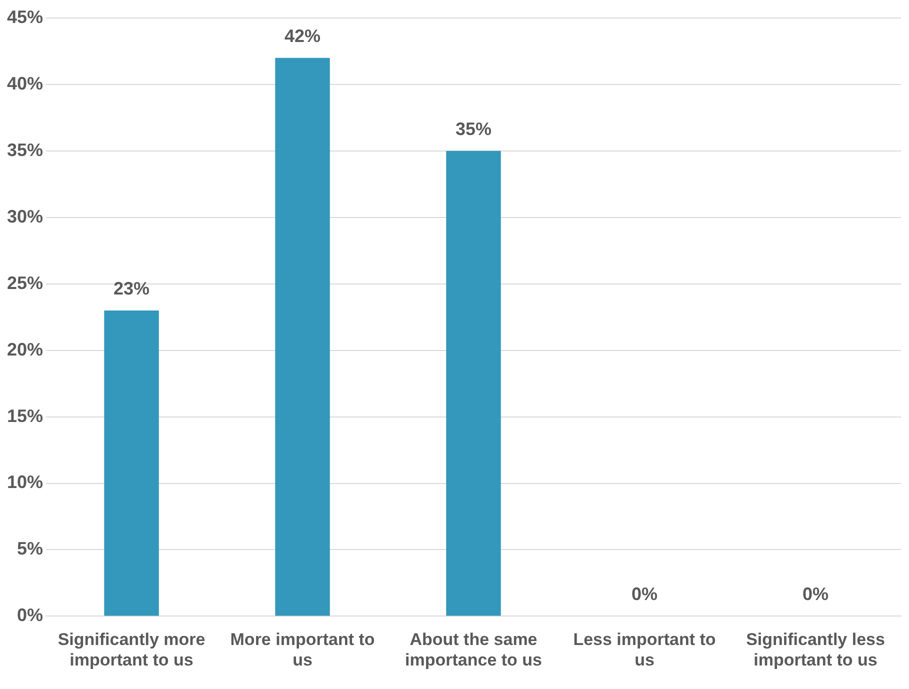  Describe the element at coordinates (25, 83) in the screenshot. I see `y-tick-label: 40%` at that location.